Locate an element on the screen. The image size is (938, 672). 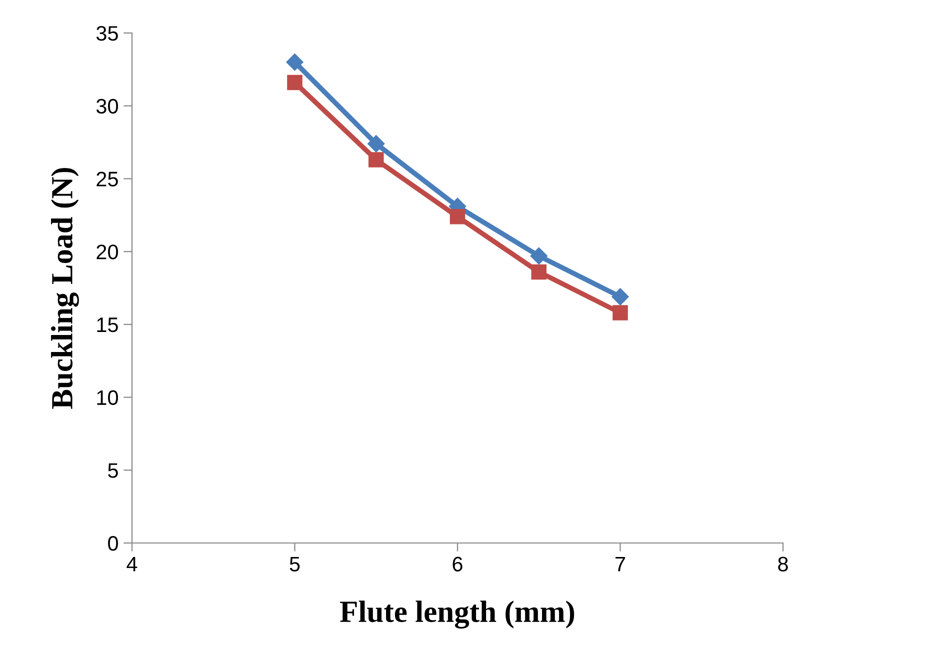
y-tick-label: 5 is located at coordinates (113, 470).